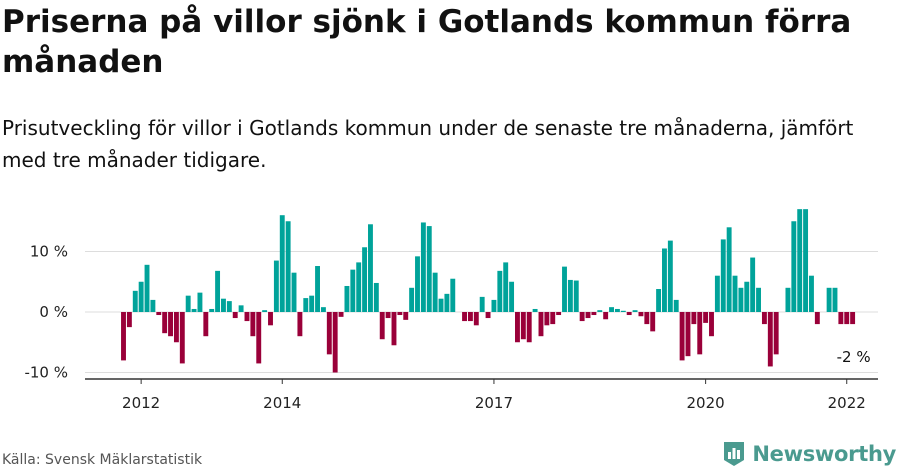  Describe the element at coordinates (854, 357) in the screenshot. I see `latest-value-annotation: -2 %` at that location.